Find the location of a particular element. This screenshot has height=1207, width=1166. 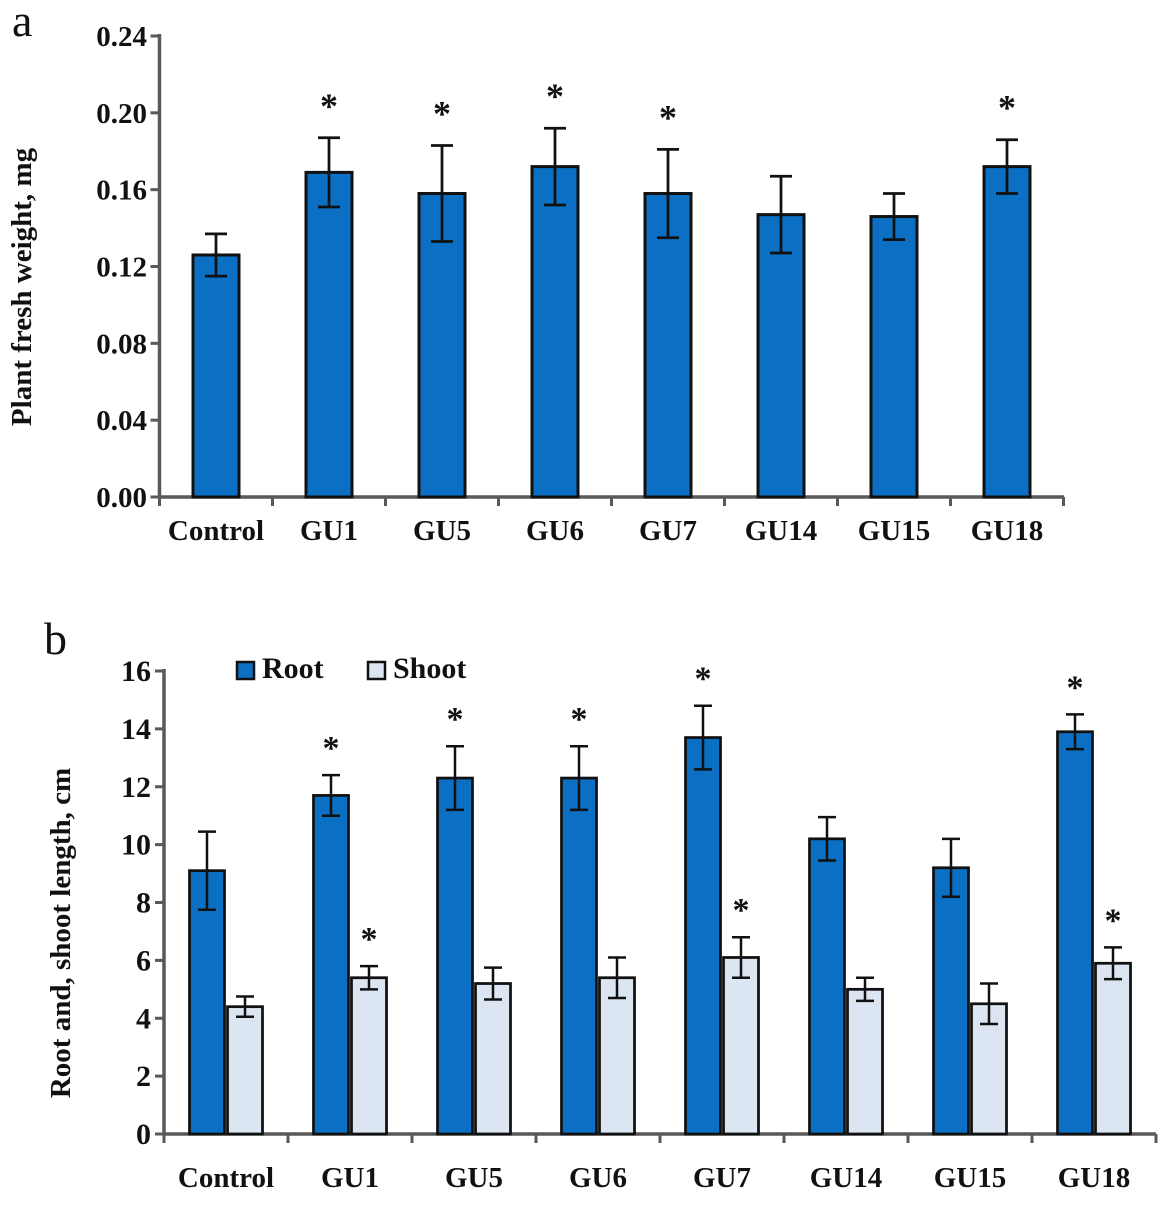

y-tick-label: 2 is located at coordinates (143, 1076).